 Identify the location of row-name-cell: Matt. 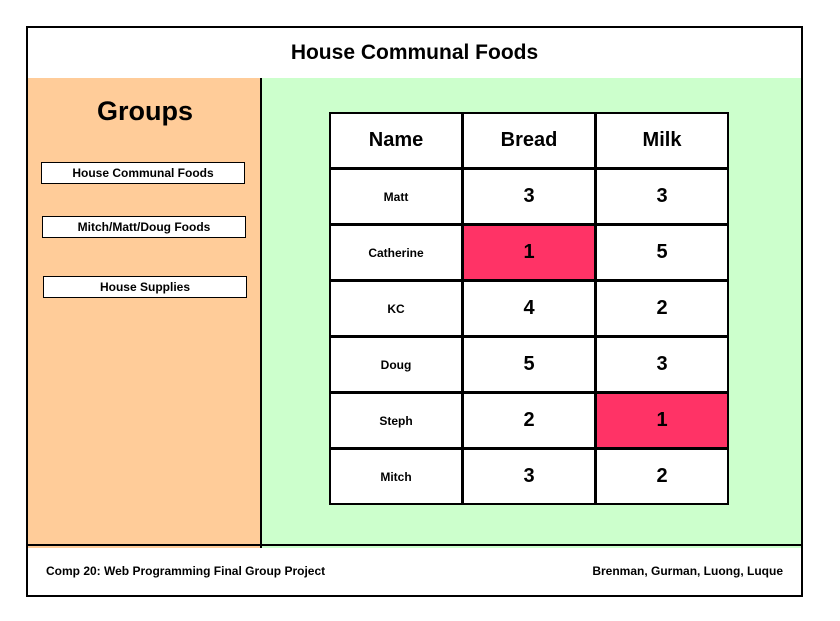
(396, 196).